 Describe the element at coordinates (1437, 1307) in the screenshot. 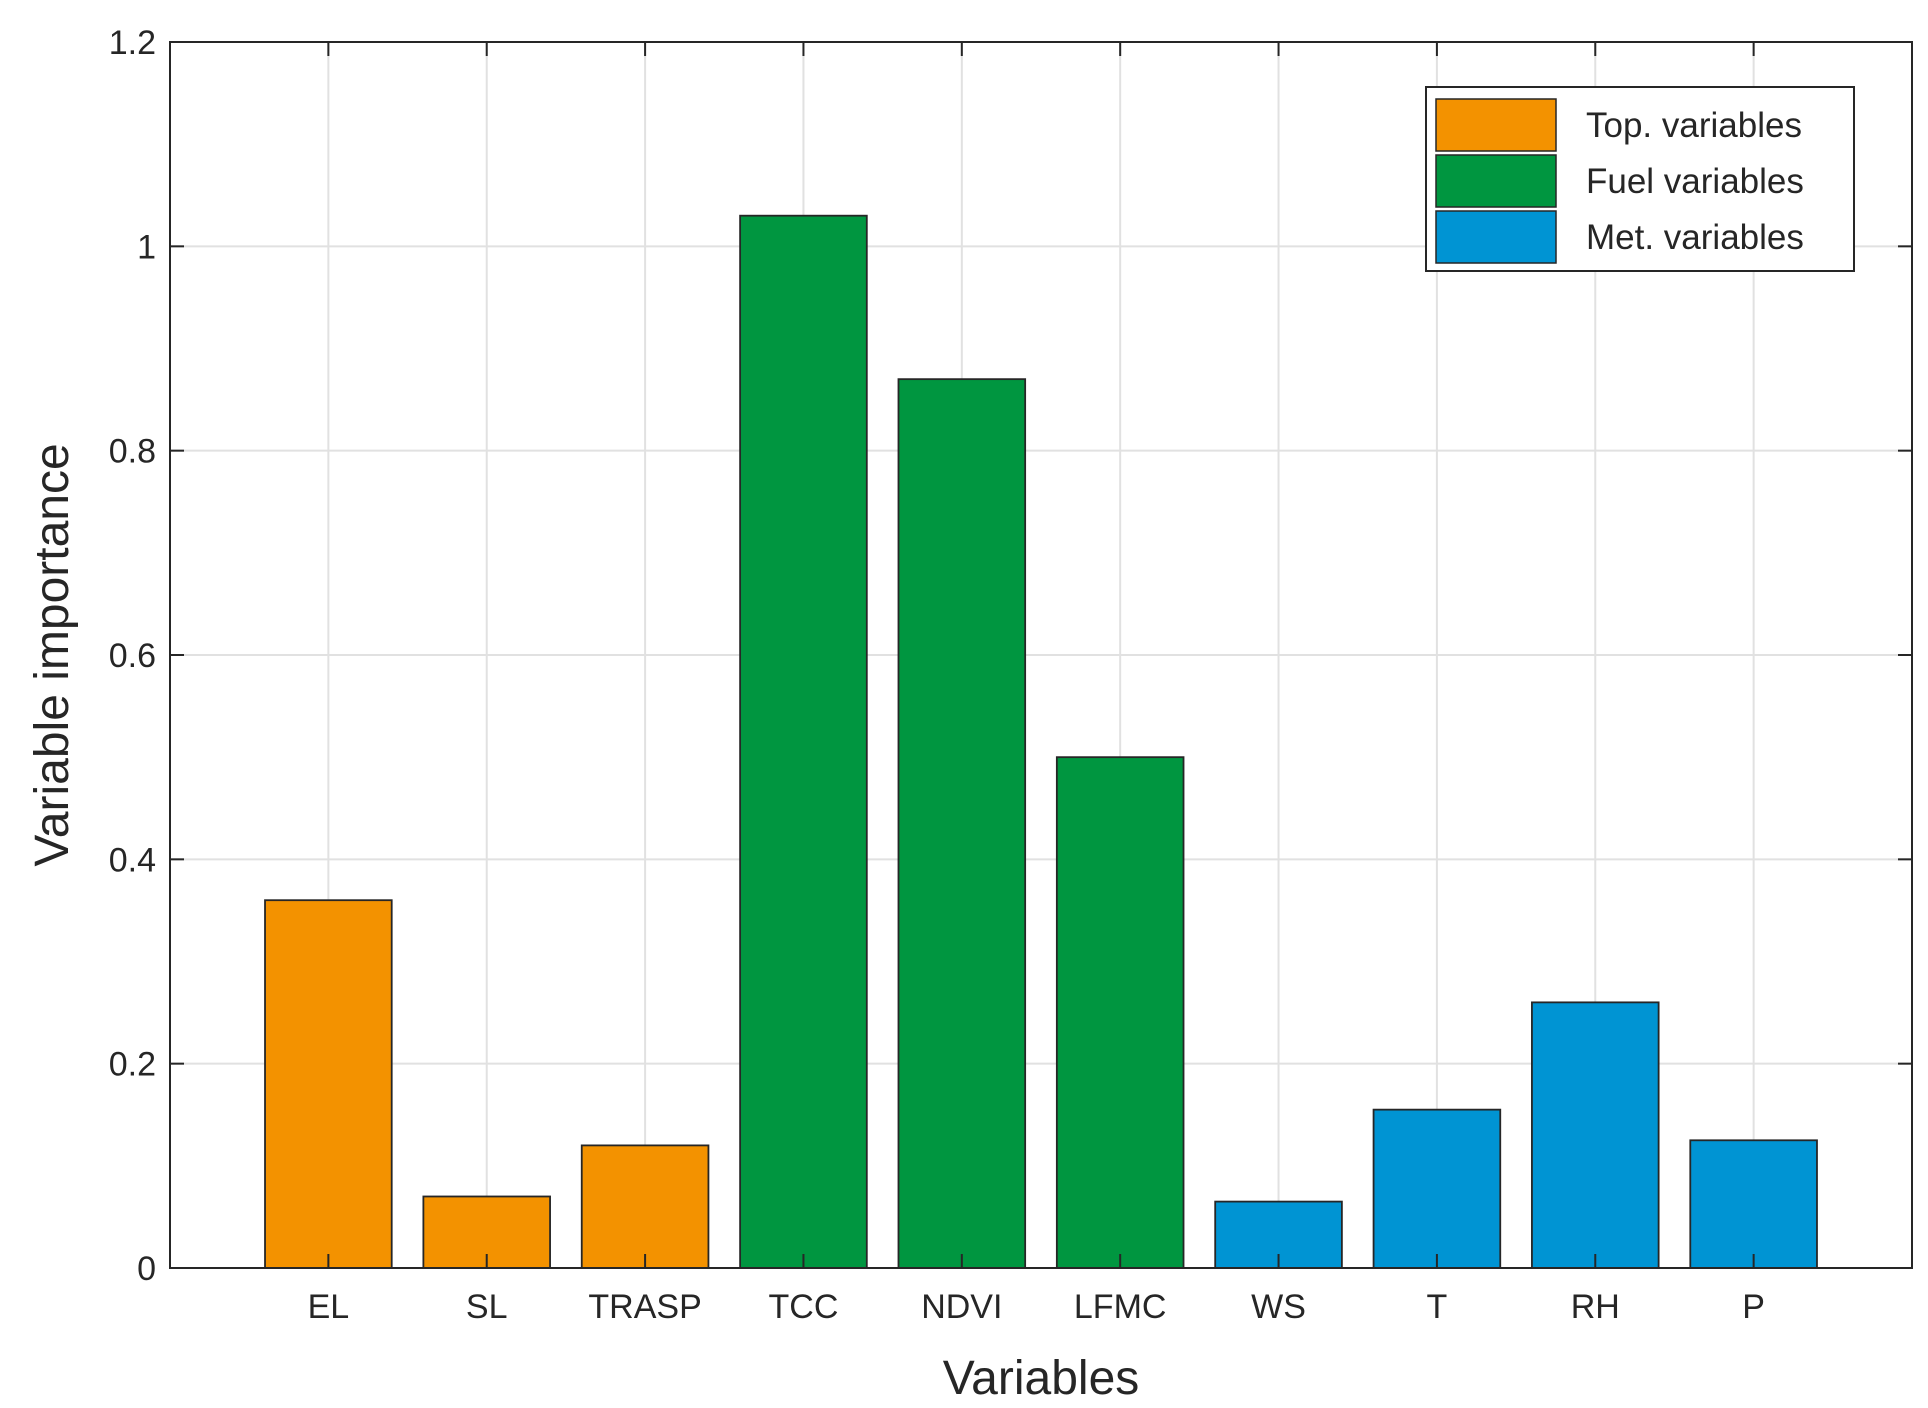

I see `x-tick-label: T` at that location.